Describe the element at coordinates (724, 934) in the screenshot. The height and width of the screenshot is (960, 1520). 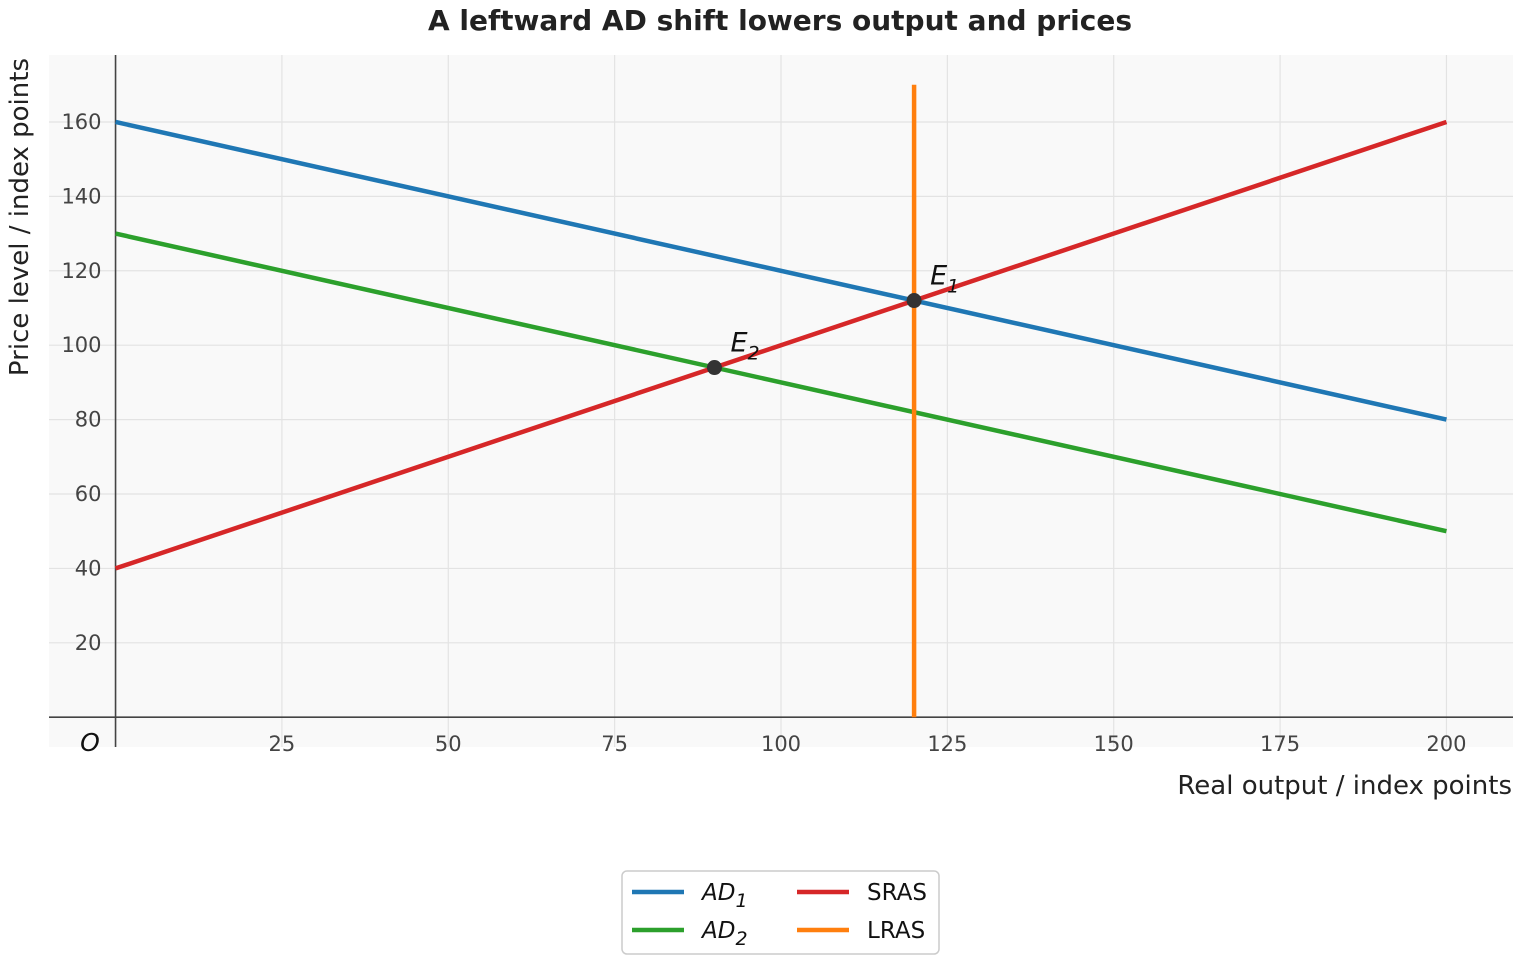
I see `legend-label-ad2: AD2` at that location.